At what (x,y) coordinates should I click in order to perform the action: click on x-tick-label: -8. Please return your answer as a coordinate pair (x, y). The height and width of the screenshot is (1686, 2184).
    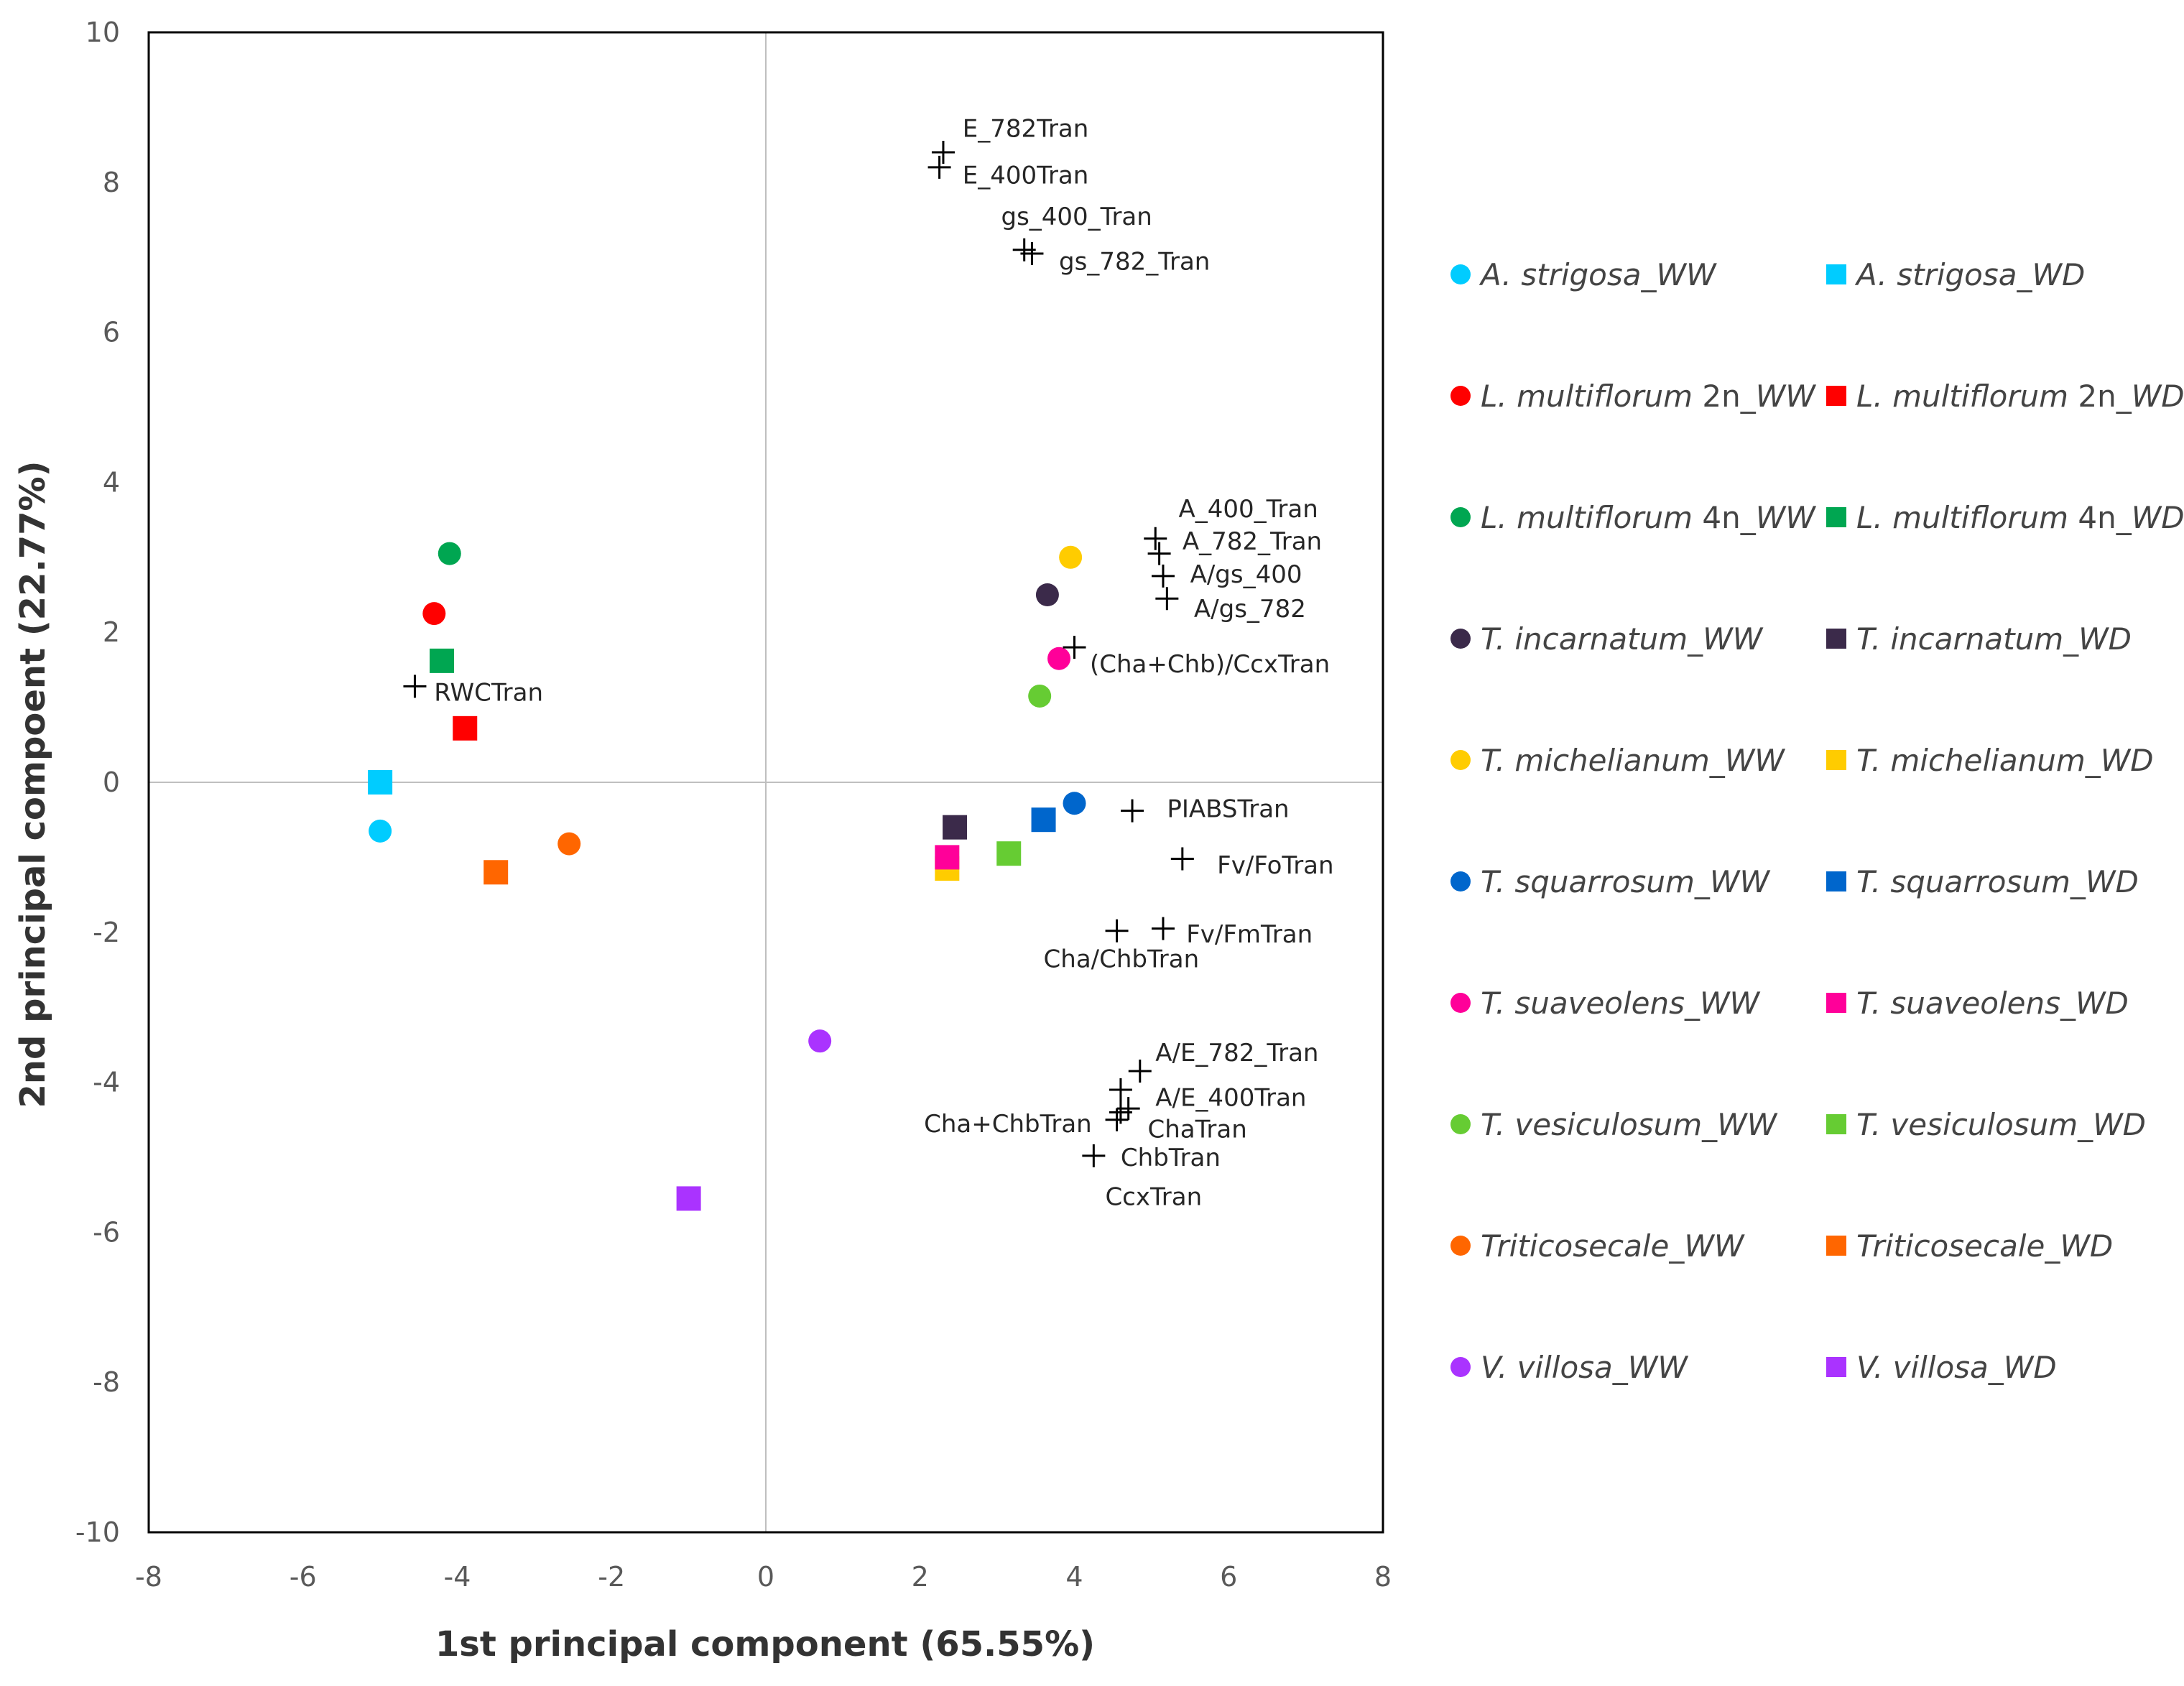
    Looking at the image, I should click on (148, 1577).